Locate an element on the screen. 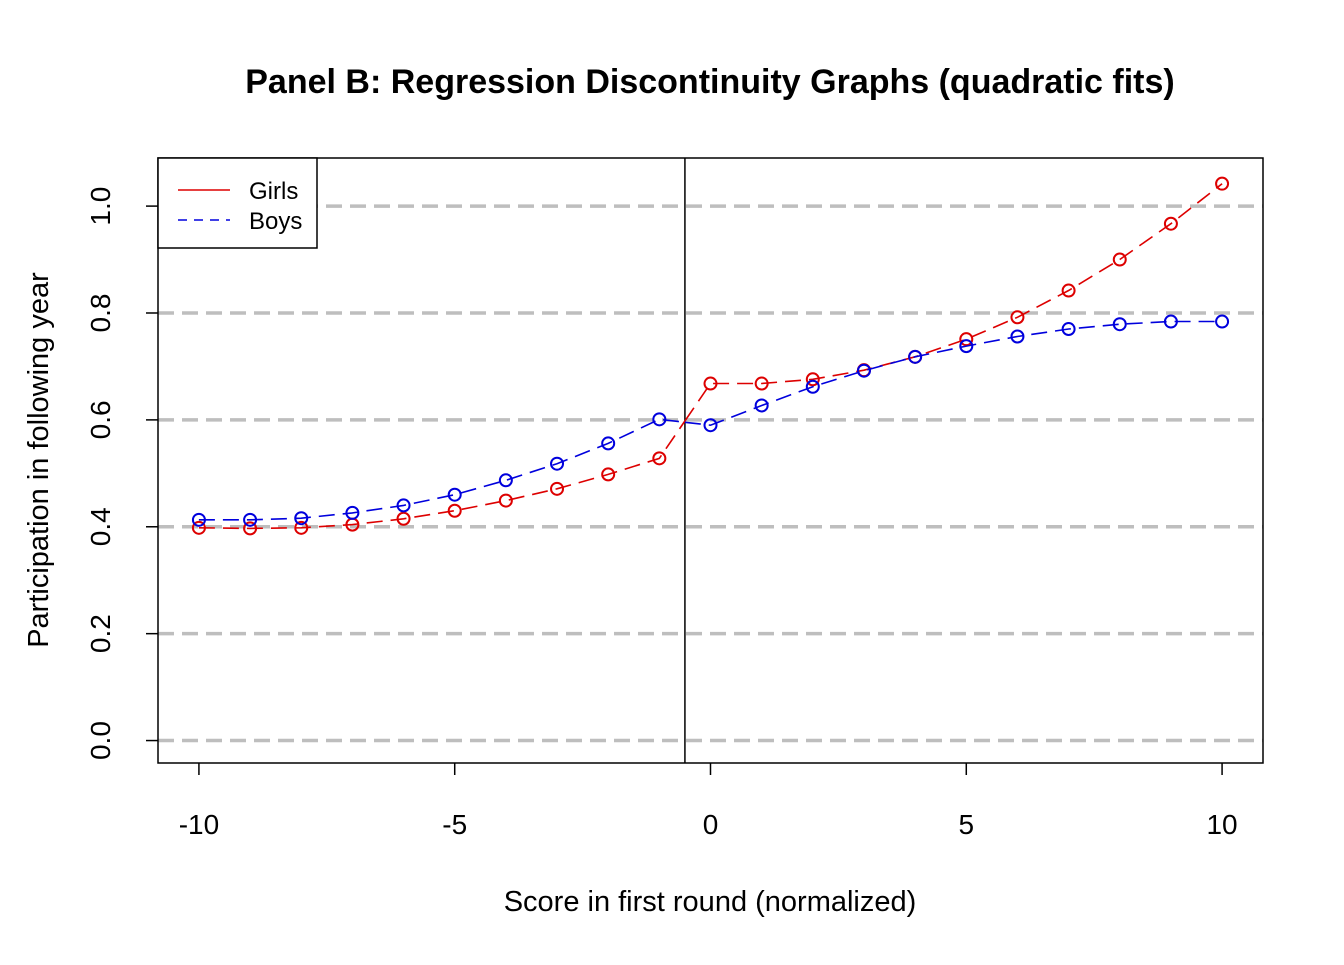 Image resolution: width=1344 pixels, height=965 pixels. y-tick-label: 0.2 is located at coordinates (100, 633).